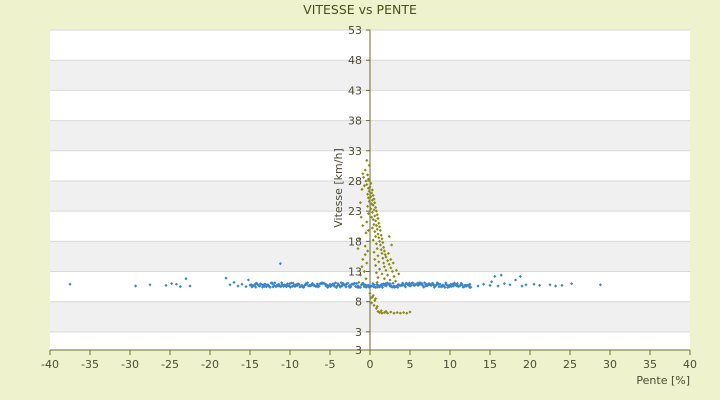 The width and height of the screenshot is (720, 400). I want to click on y-tick-label: 8, so click(358, 302).